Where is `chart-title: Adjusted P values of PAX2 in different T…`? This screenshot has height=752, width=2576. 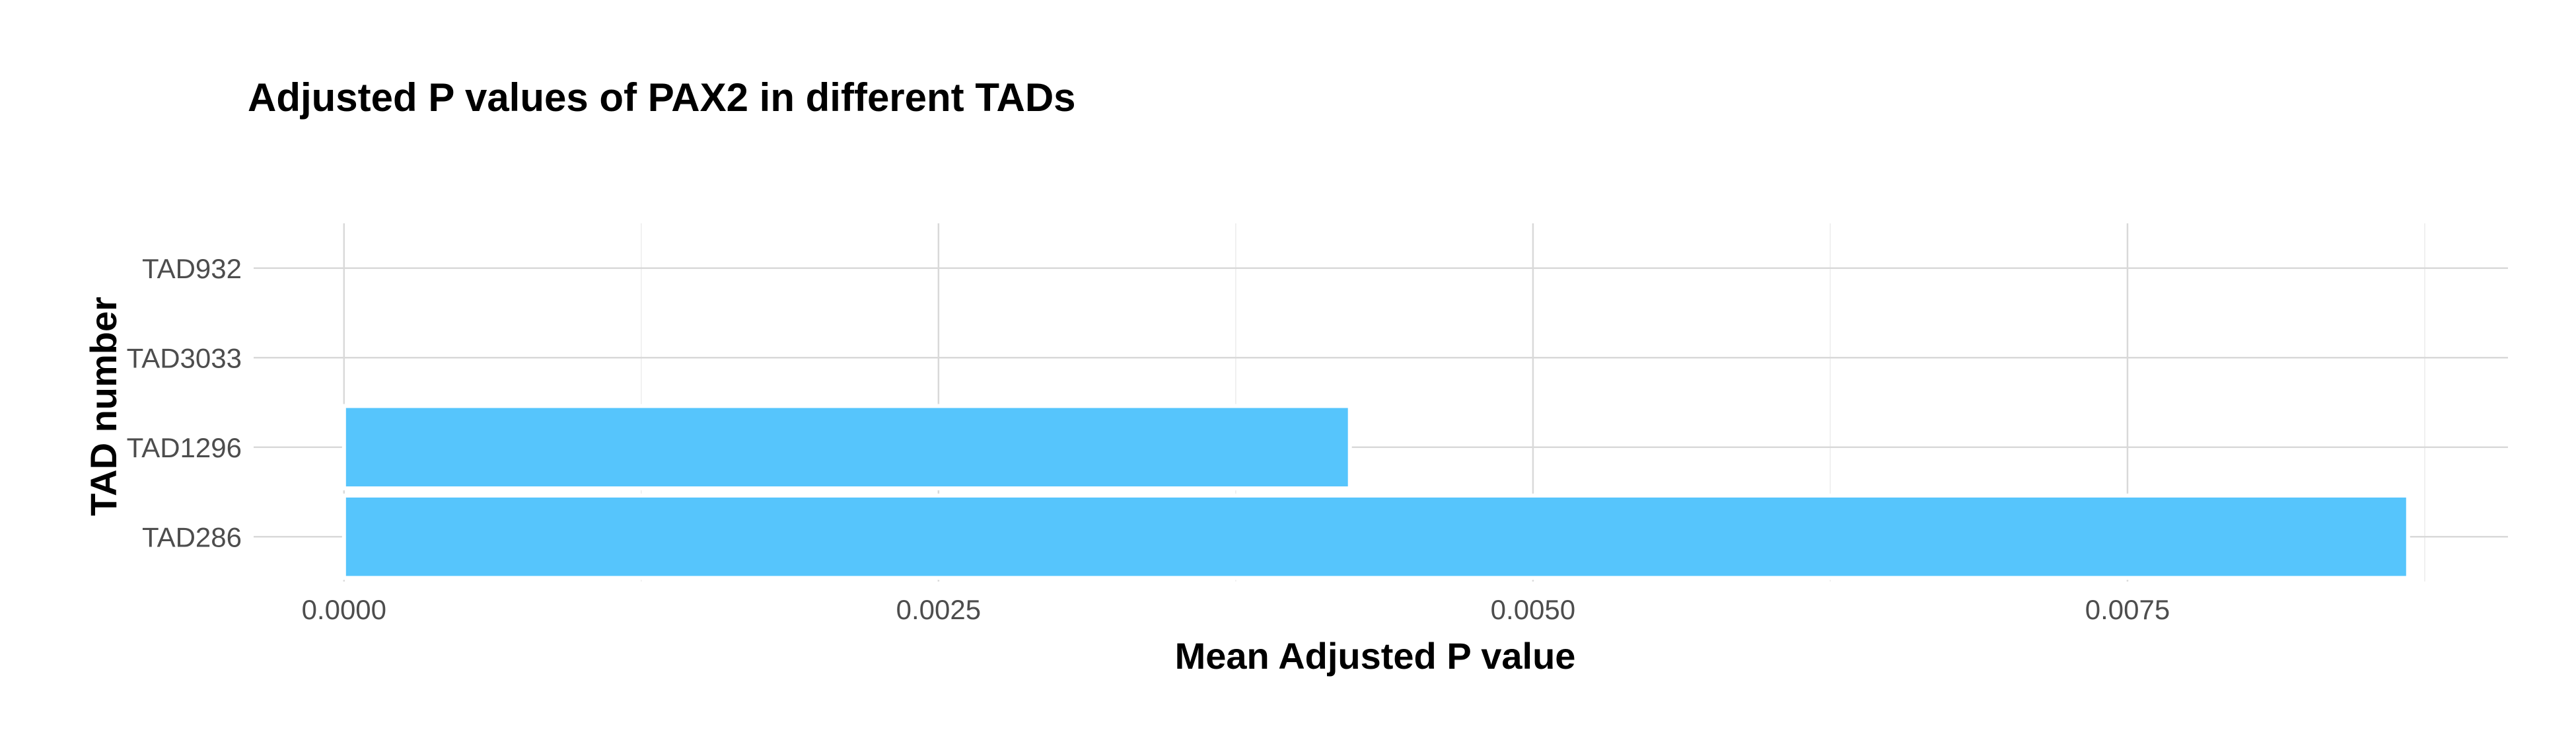
chart-title: Adjusted P values of PAX2 in different T… is located at coordinates (662, 98).